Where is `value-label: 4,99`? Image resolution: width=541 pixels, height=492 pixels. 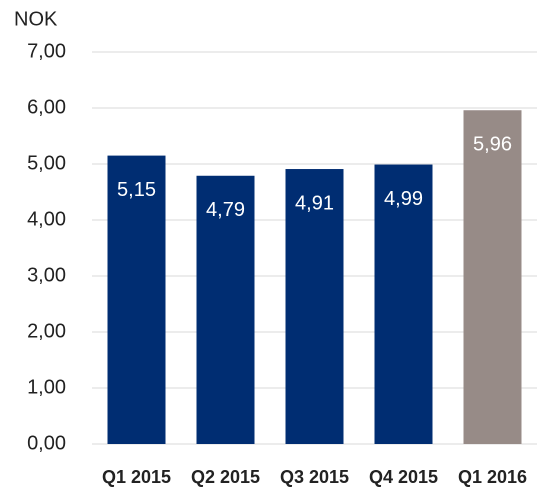
value-label: 4,99 is located at coordinates (403, 199).